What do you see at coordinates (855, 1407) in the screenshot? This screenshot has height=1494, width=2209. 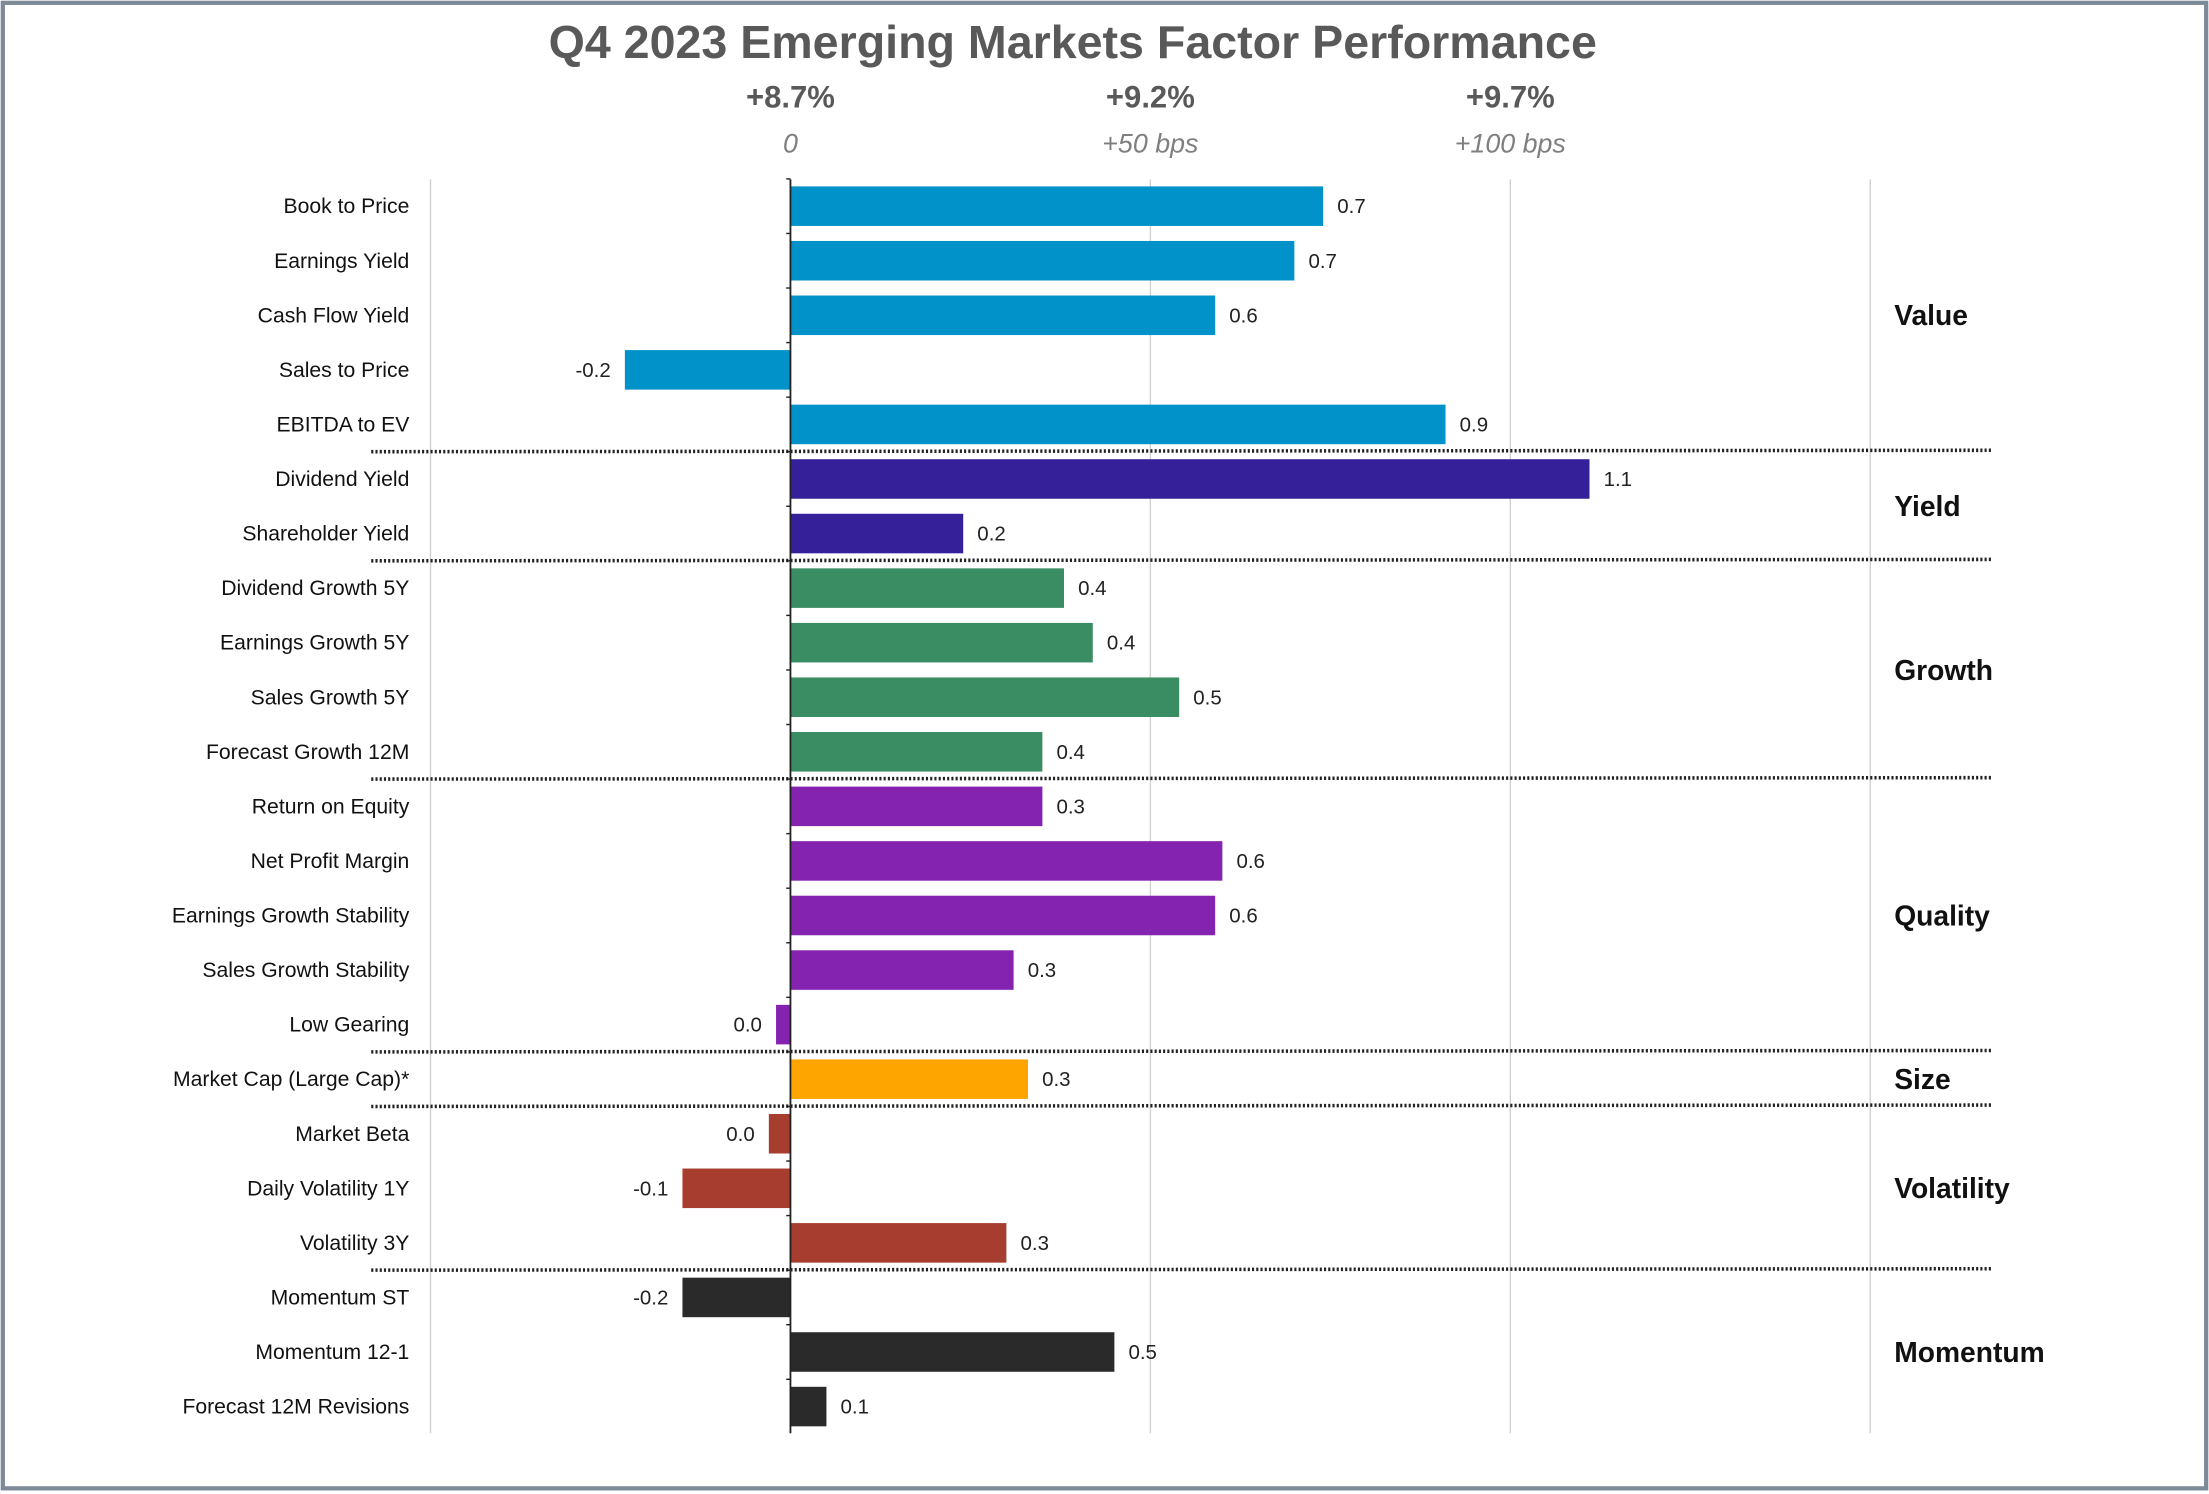 I see `data-label: 0.1` at bounding box center [855, 1407].